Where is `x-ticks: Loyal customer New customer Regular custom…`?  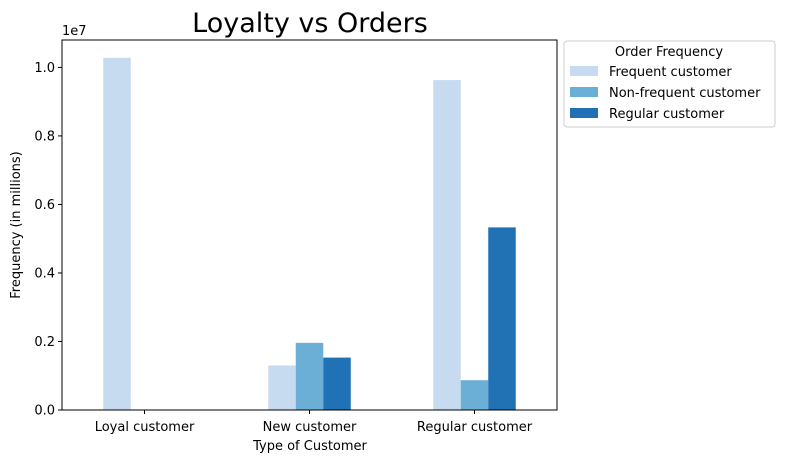
x-ticks: Loyal customer New customer Regular custom… is located at coordinates (314, 422).